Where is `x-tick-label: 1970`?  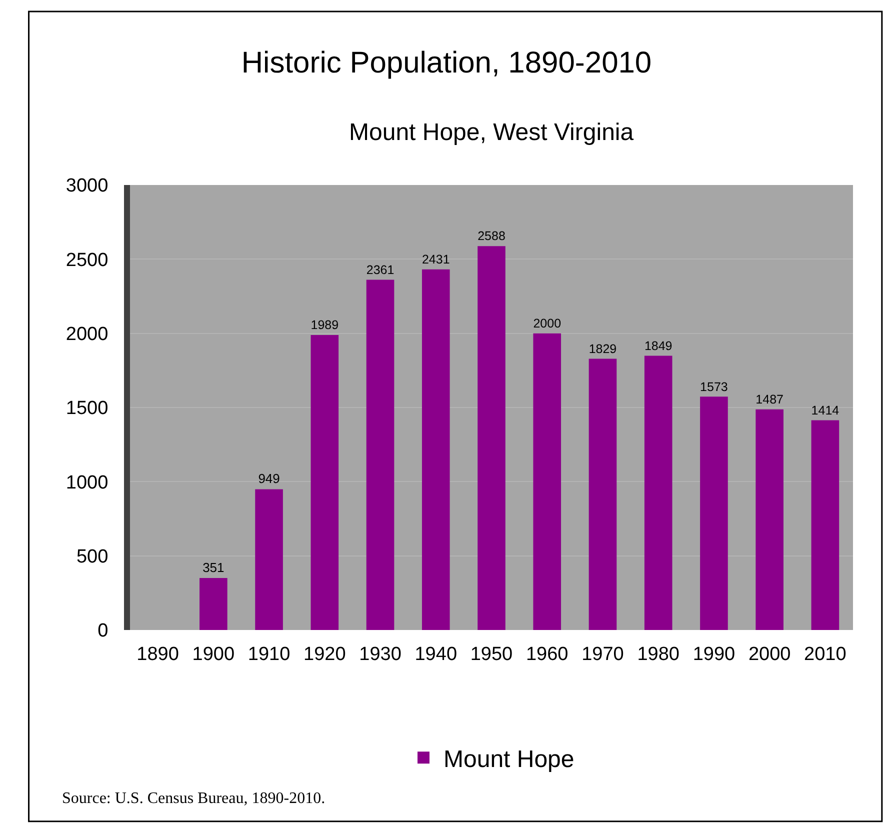 x-tick-label: 1970 is located at coordinates (603, 654).